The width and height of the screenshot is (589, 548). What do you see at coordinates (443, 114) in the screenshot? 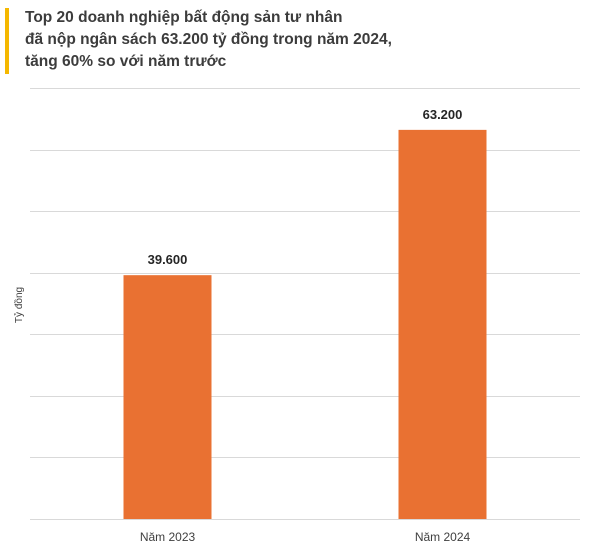
I see `data-label-2: 63.200` at bounding box center [443, 114].